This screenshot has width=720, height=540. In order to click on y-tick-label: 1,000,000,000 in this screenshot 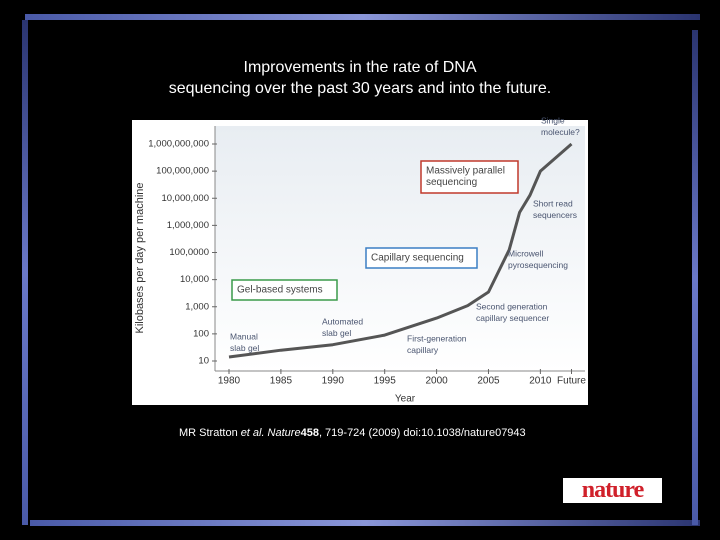, I will do `click(178, 144)`.